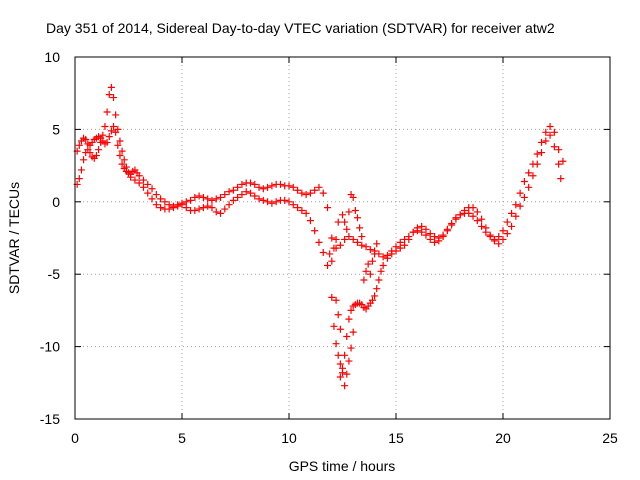 Image resolution: width=640 pixels, height=480 pixels. I want to click on y-tick-label: -10, so click(50, 347).